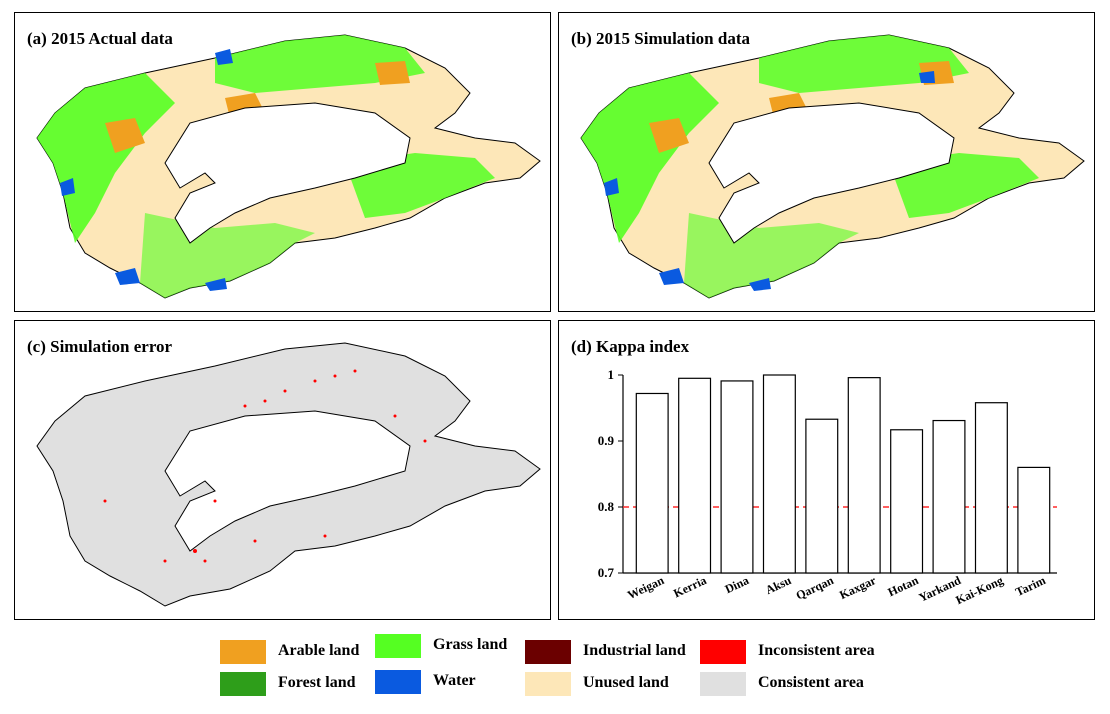 The image size is (1110, 714). What do you see at coordinates (689, 586) in the screenshot?
I see `x-tick-label: Kerria` at bounding box center [689, 586].